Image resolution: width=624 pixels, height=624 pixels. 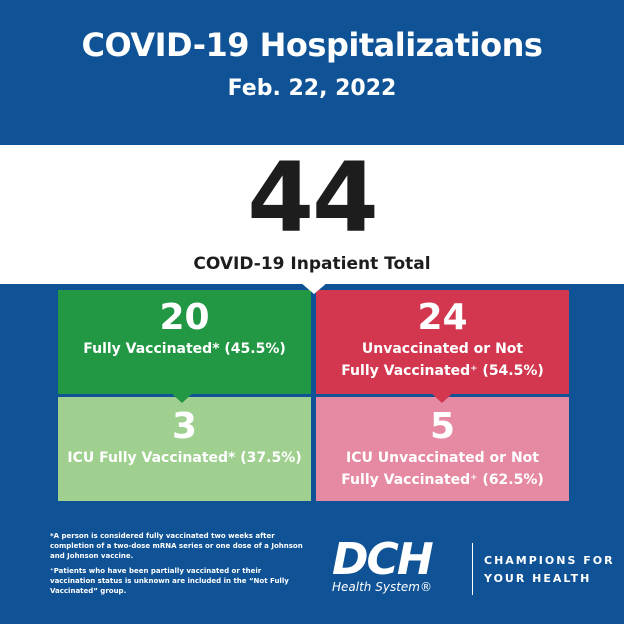 What do you see at coordinates (313, 198) in the screenshot?
I see `inpatient-total-value: 44` at bounding box center [313, 198].